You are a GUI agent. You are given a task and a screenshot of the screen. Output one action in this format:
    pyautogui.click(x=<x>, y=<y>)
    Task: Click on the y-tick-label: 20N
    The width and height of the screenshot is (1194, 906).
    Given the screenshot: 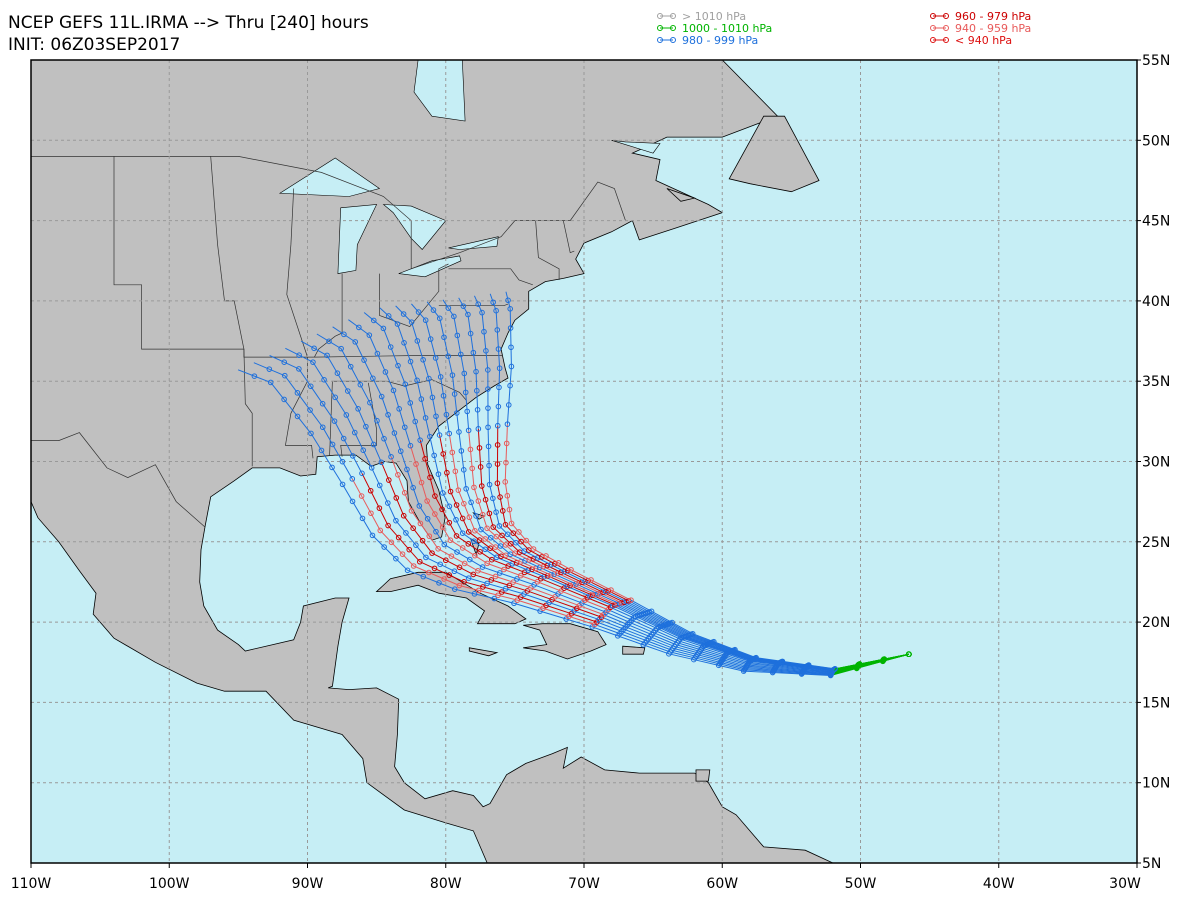 What is the action you would take?
    pyautogui.click(x=1156, y=623)
    